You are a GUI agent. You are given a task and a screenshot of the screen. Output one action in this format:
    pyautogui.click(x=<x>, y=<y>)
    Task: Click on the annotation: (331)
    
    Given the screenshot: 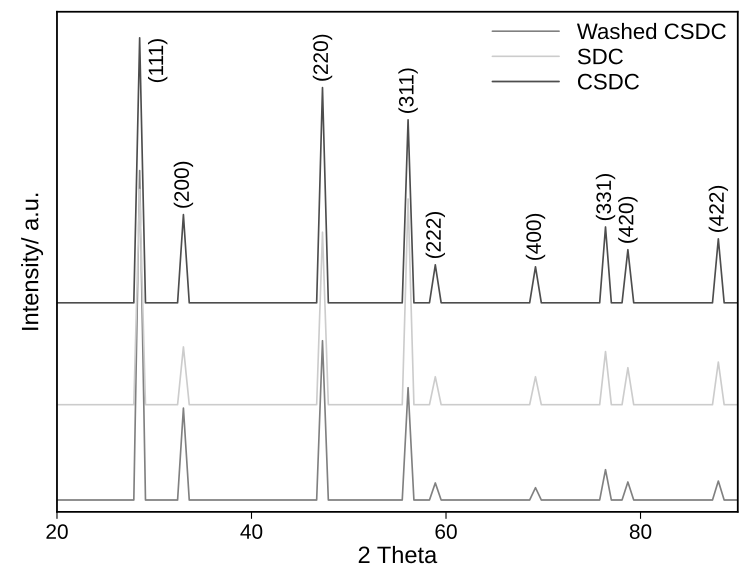 What is the action you would take?
    pyautogui.click(x=606, y=197)
    